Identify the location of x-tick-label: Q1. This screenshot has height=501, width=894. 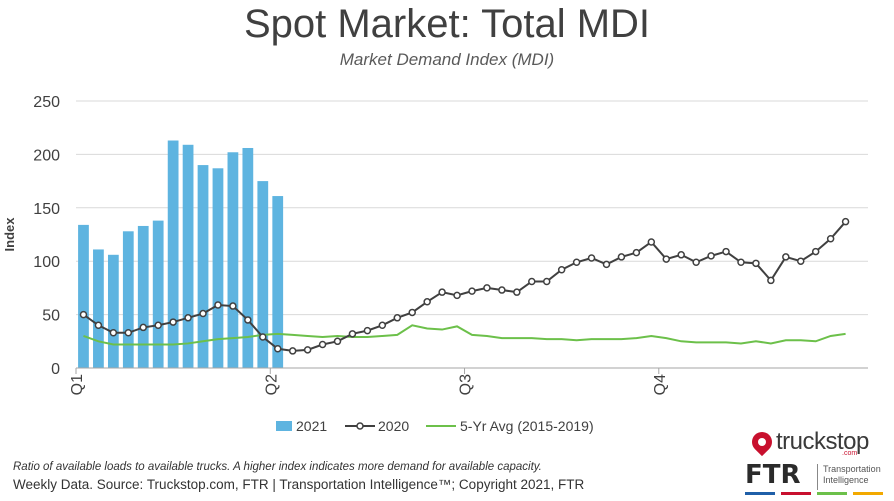
(77, 384).